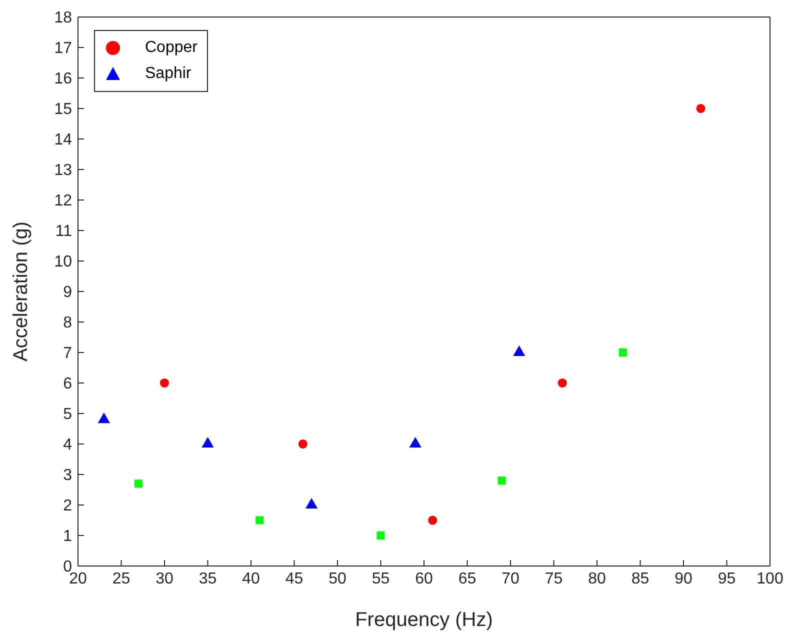 The width and height of the screenshot is (791, 636). What do you see at coordinates (424, 579) in the screenshot?
I see `x-tick-label: 60` at bounding box center [424, 579].